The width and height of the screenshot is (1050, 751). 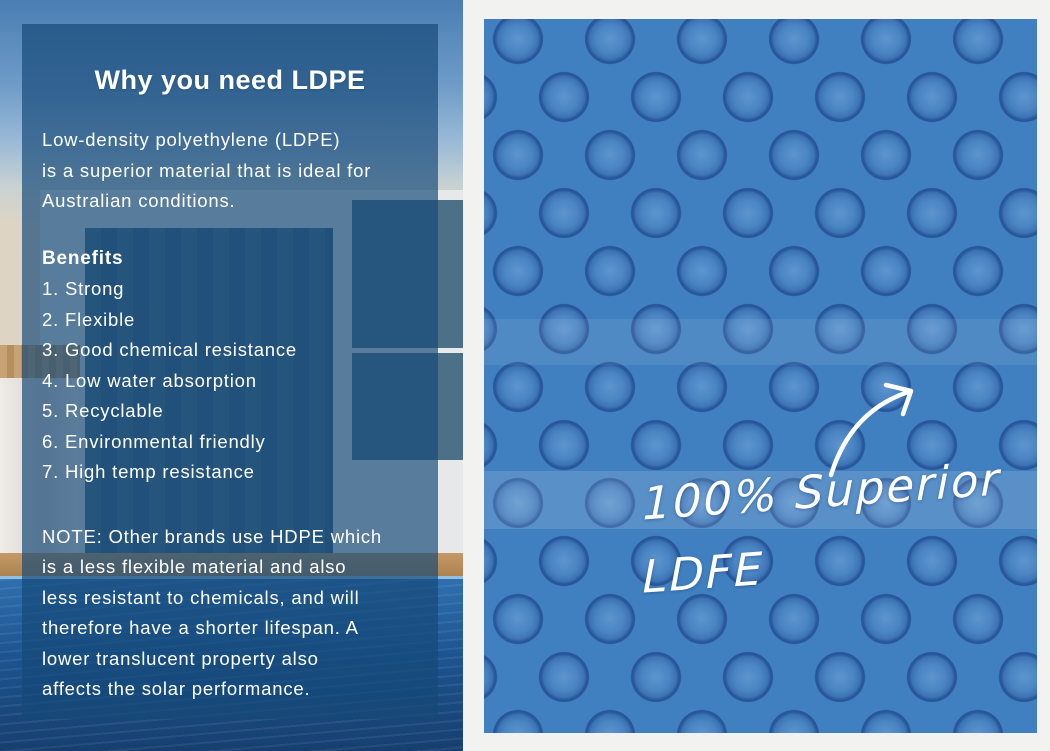 I want to click on note-line: therefore have a shorter lifespan. A, so click(x=200, y=627).